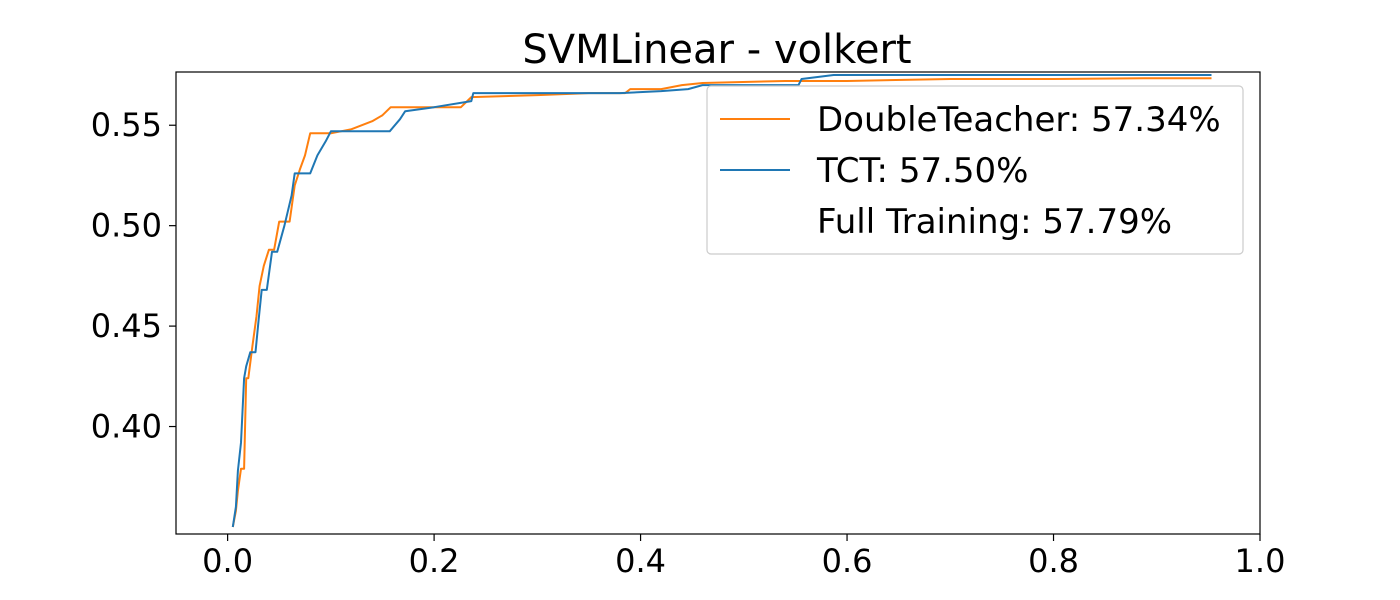 The image size is (1400, 600). What do you see at coordinates (126, 226) in the screenshot?
I see `y-tick-label: 0.50` at bounding box center [126, 226].